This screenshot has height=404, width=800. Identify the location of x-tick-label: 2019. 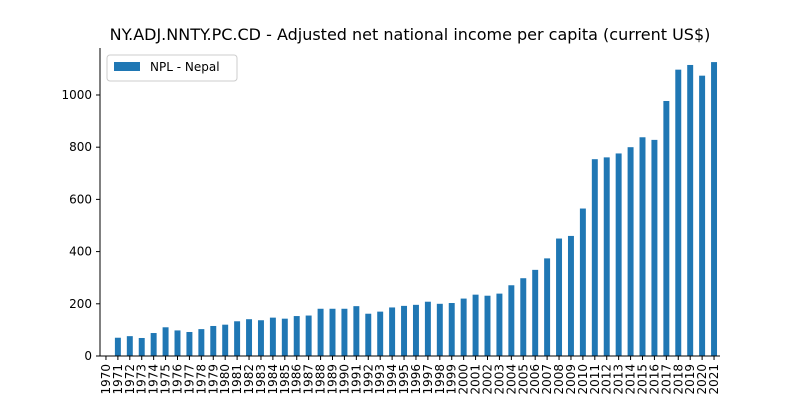
(690, 379).